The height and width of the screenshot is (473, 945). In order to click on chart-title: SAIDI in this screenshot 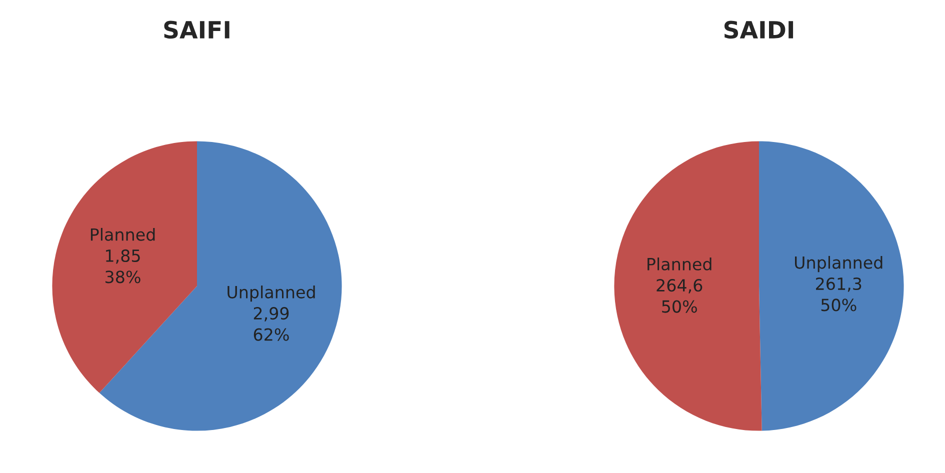, I will do `click(759, 29)`.